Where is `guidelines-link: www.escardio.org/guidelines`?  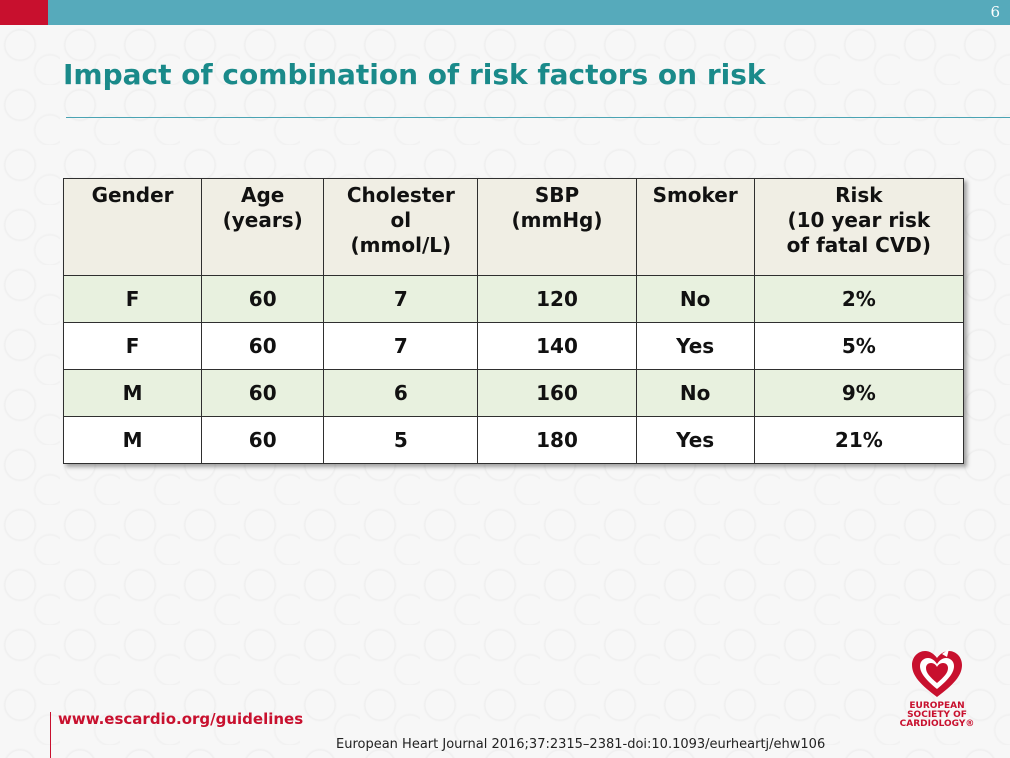
guidelines-link: www.escardio.org/guidelines is located at coordinates (181, 719).